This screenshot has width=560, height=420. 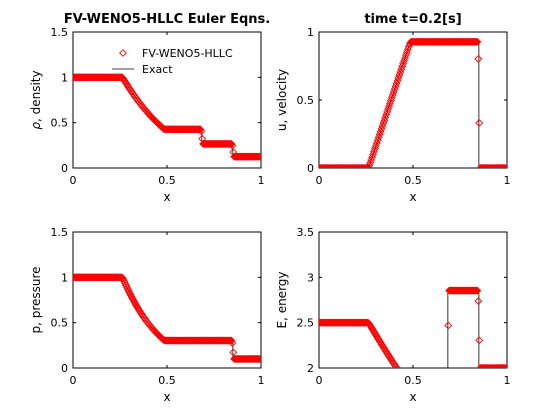 What do you see at coordinates (157, 69) in the screenshot?
I see `legend-entry-exact: Exact` at bounding box center [157, 69].